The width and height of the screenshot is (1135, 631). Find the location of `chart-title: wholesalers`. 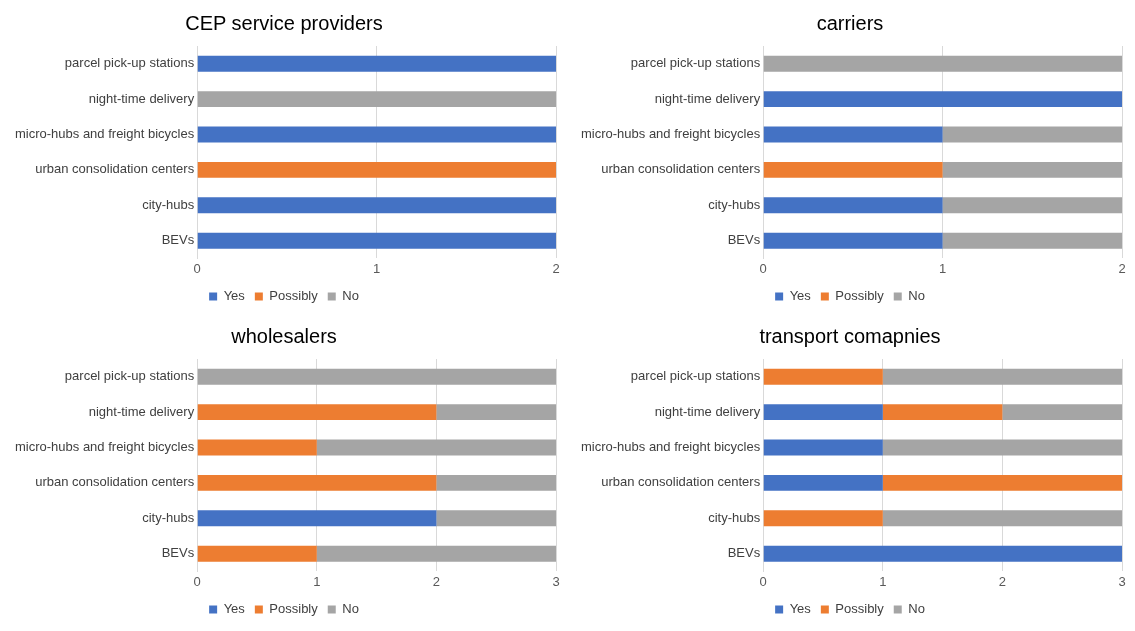

chart-title: wholesalers is located at coordinates (283, 335).